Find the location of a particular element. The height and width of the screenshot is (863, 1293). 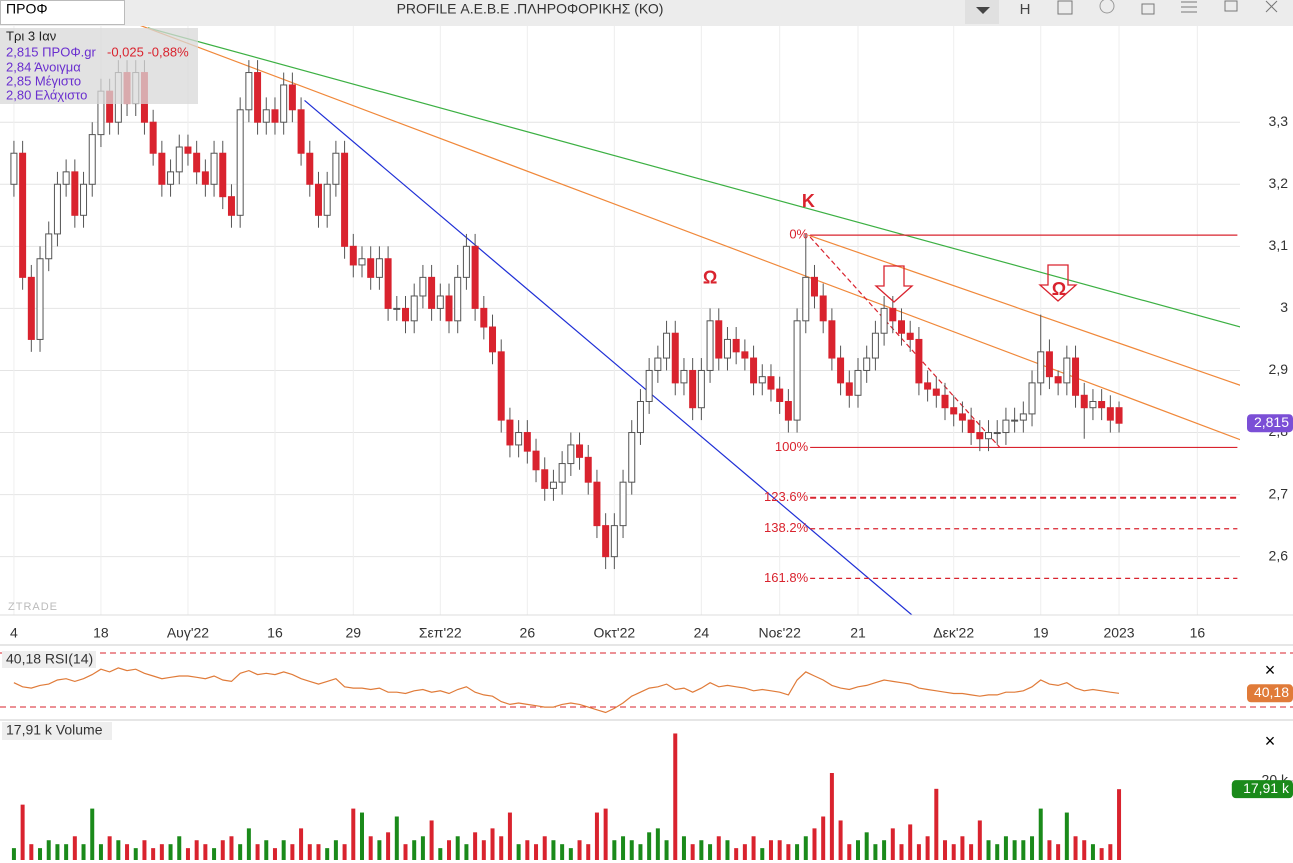

fib-label: 100% is located at coordinates (792, 446).